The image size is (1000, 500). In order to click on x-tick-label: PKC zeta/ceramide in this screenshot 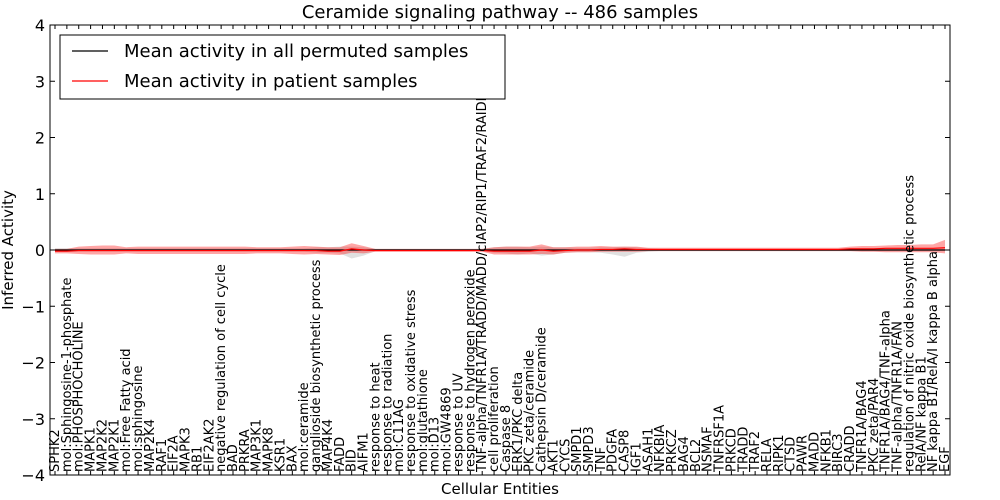, I will do `click(530, 411)`.